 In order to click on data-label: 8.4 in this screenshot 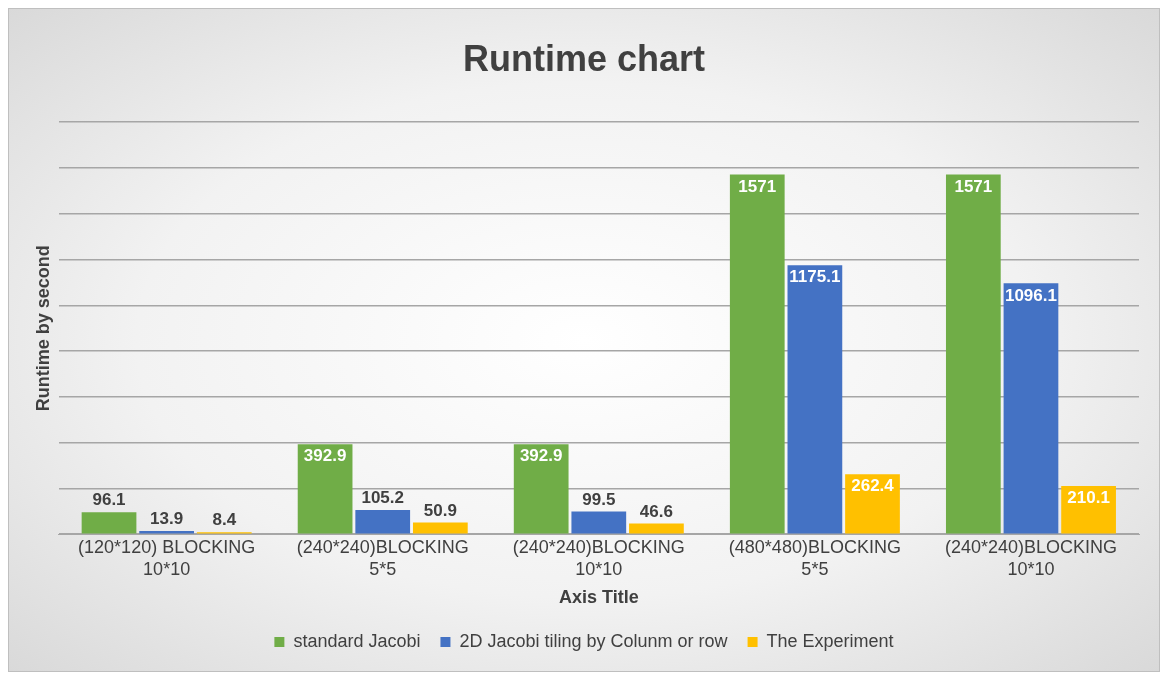, I will do `click(224, 520)`.